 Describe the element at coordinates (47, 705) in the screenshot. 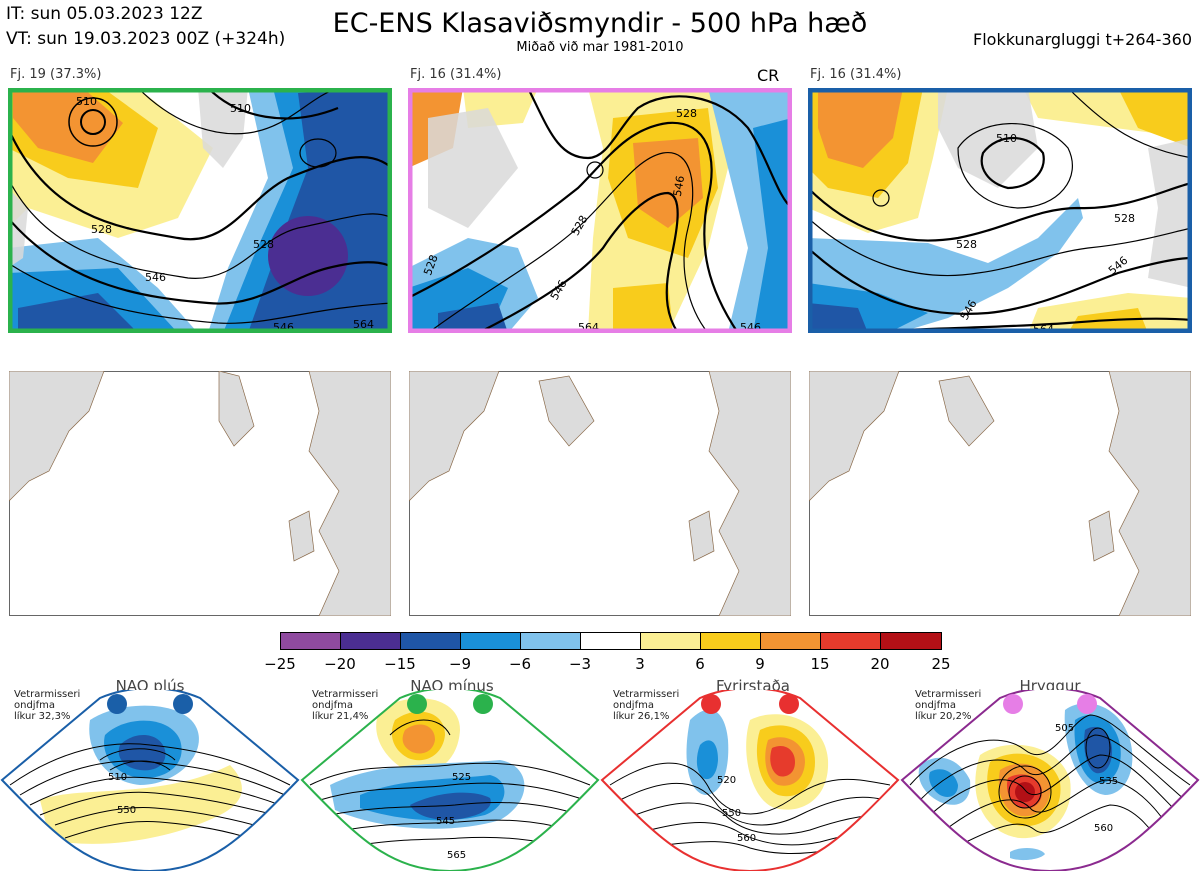

I see `regime-note-1: Vetrarmisseri ondjfma líkur 32,3%` at that location.